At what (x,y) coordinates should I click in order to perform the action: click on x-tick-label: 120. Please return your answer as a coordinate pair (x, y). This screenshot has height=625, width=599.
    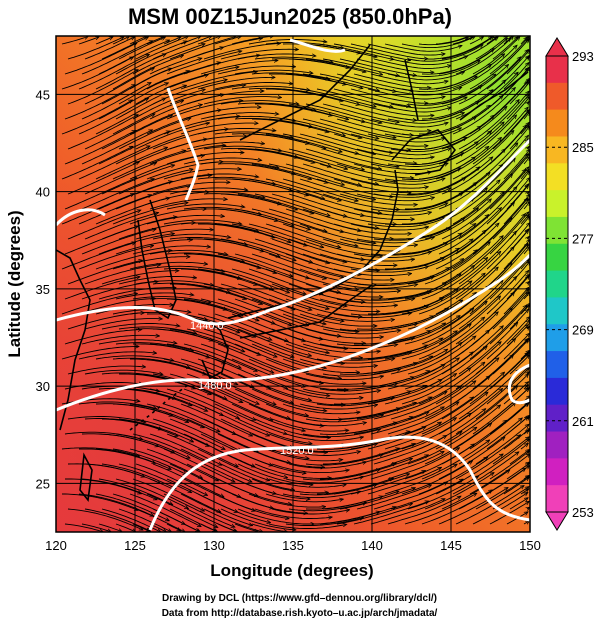
    Looking at the image, I should click on (56, 545).